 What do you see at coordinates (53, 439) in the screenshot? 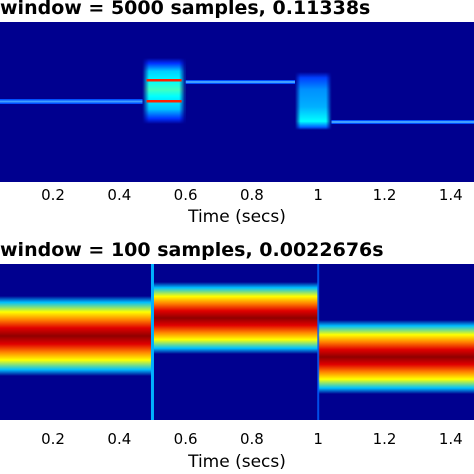
I see `bottom-tick-label: 0.2` at bounding box center [53, 439].